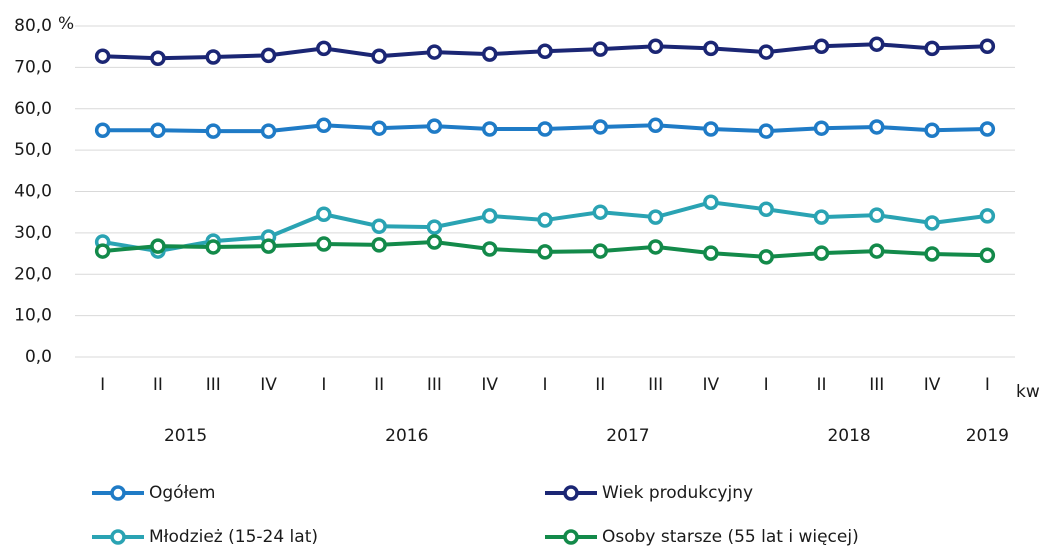 This screenshot has height=549, width=1043. I want to click on legend-label: Ogółem, so click(182, 493).